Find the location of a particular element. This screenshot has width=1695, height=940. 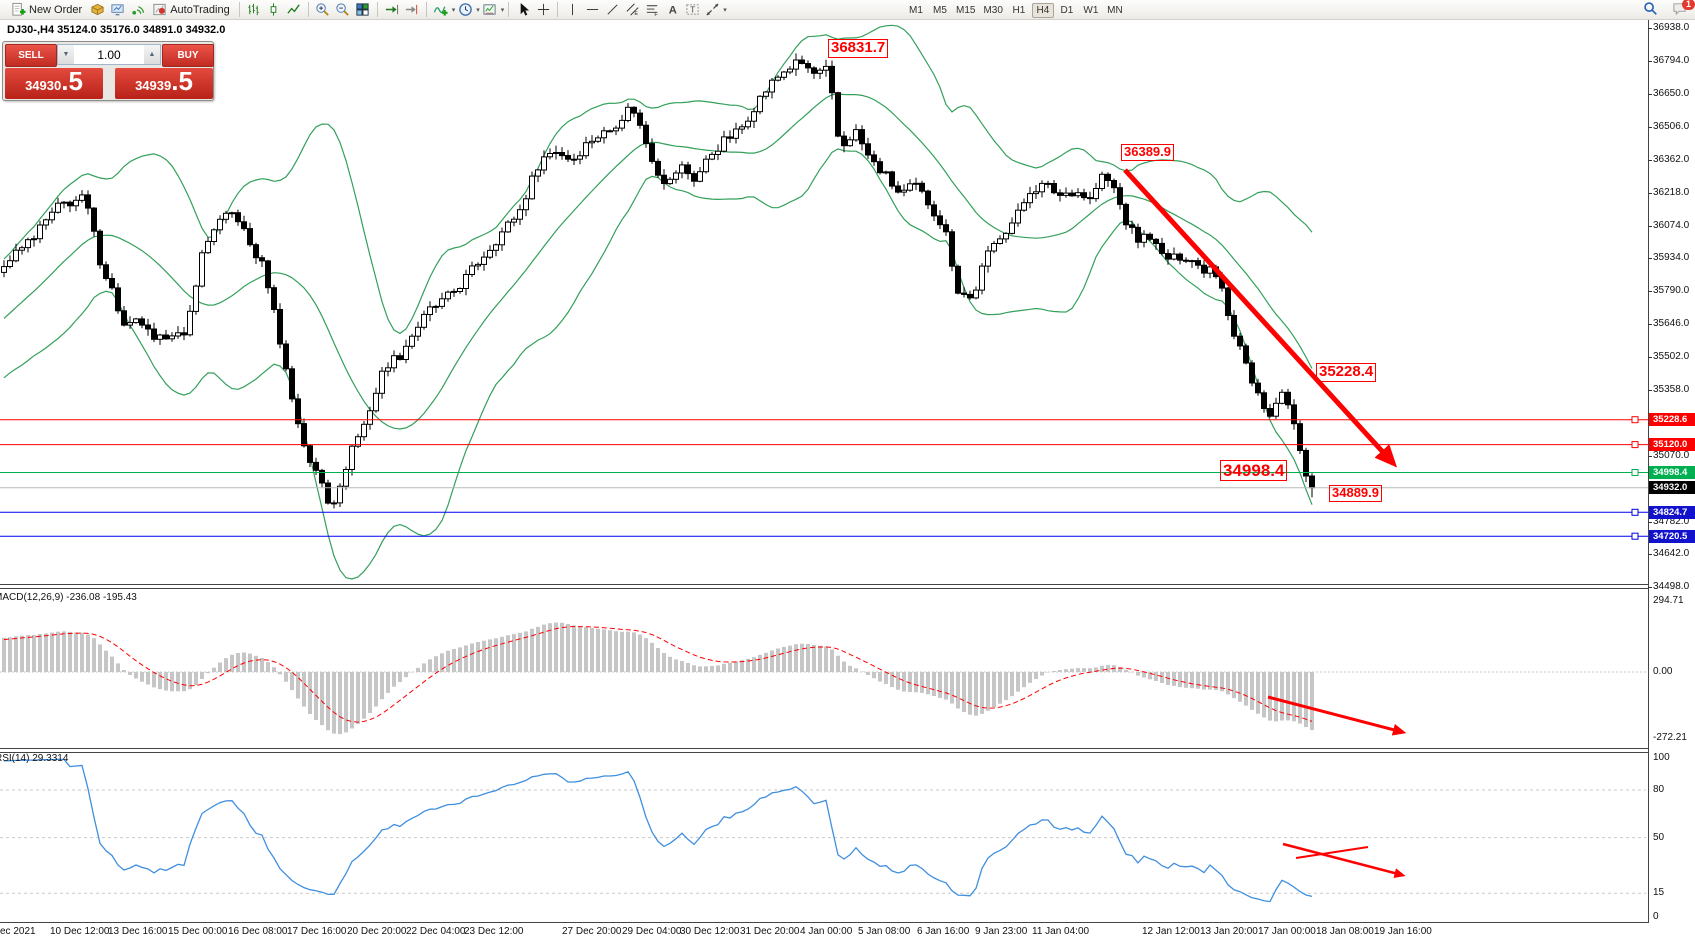

rsi-axis-label: 50 is located at coordinates (1659, 837).